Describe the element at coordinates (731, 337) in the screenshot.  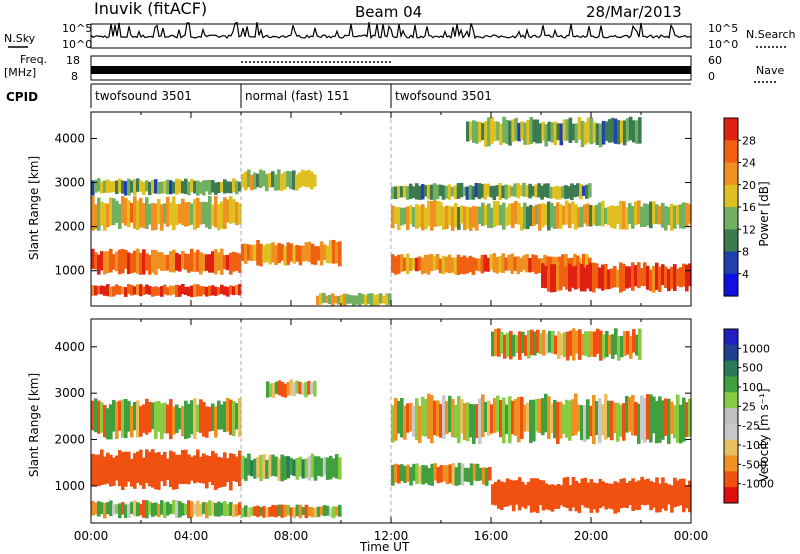
I see `colorbar-swatch` at that location.